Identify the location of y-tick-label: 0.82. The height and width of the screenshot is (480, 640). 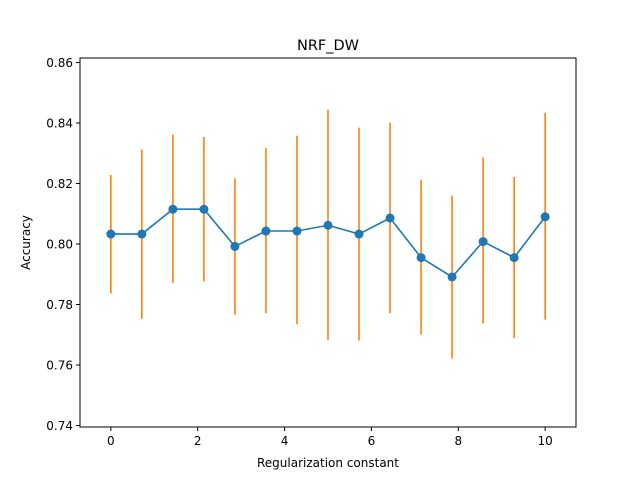
(59, 184).